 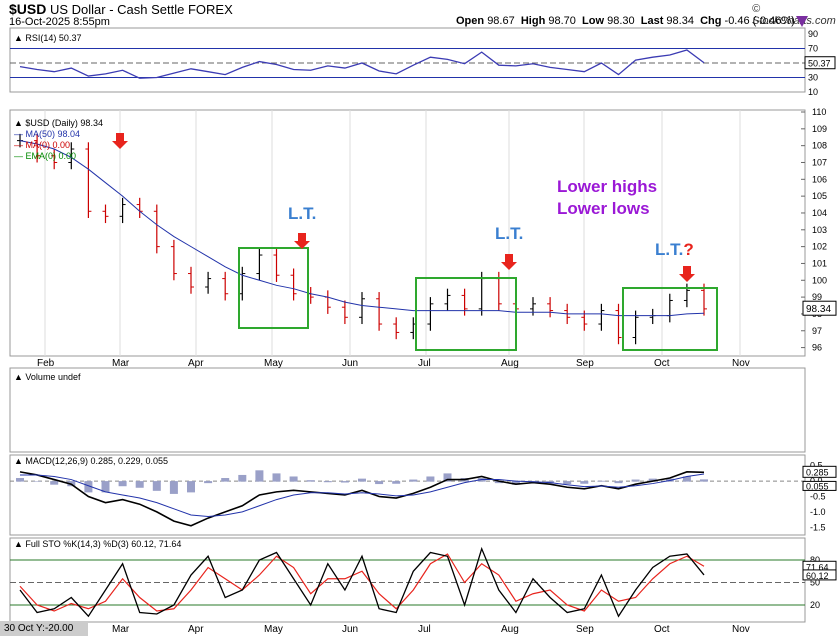 What do you see at coordinates (662, 363) in the screenshot?
I see `month-label-top: Oct` at bounding box center [662, 363].